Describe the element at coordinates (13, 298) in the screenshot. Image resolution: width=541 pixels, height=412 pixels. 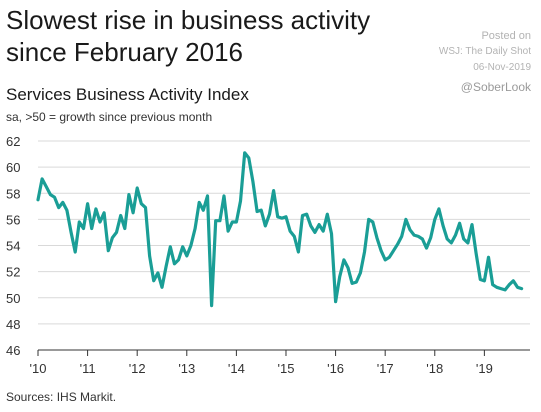
I see `y-tick-label-50: 50` at that location.